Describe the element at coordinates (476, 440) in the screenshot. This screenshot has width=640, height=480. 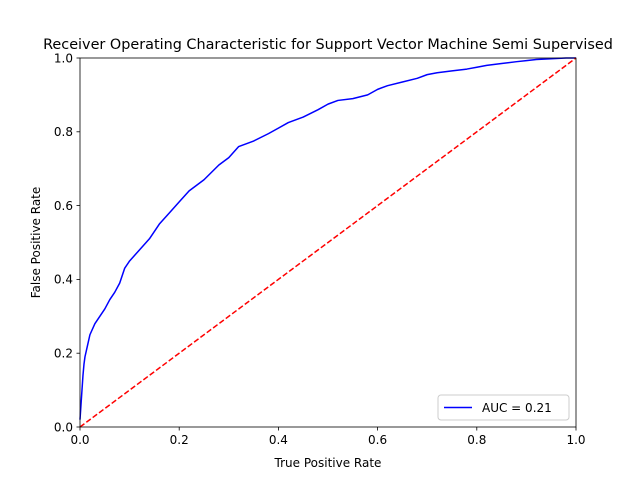
I see `x-tick-label: 0.8` at that location.